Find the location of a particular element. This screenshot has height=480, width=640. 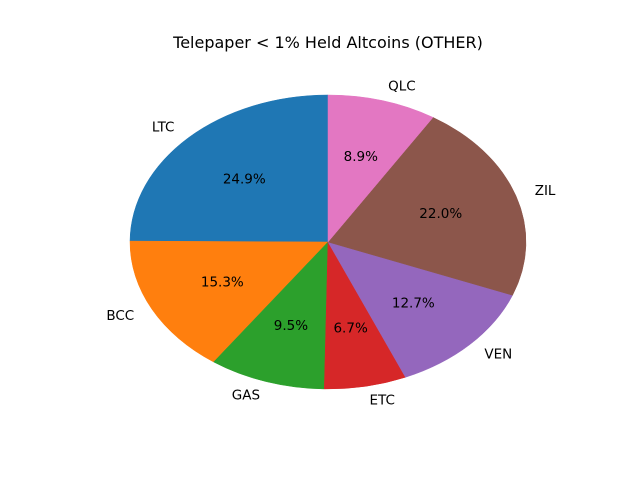

pie-pct-label-qlc: 8.9% is located at coordinates (361, 157).